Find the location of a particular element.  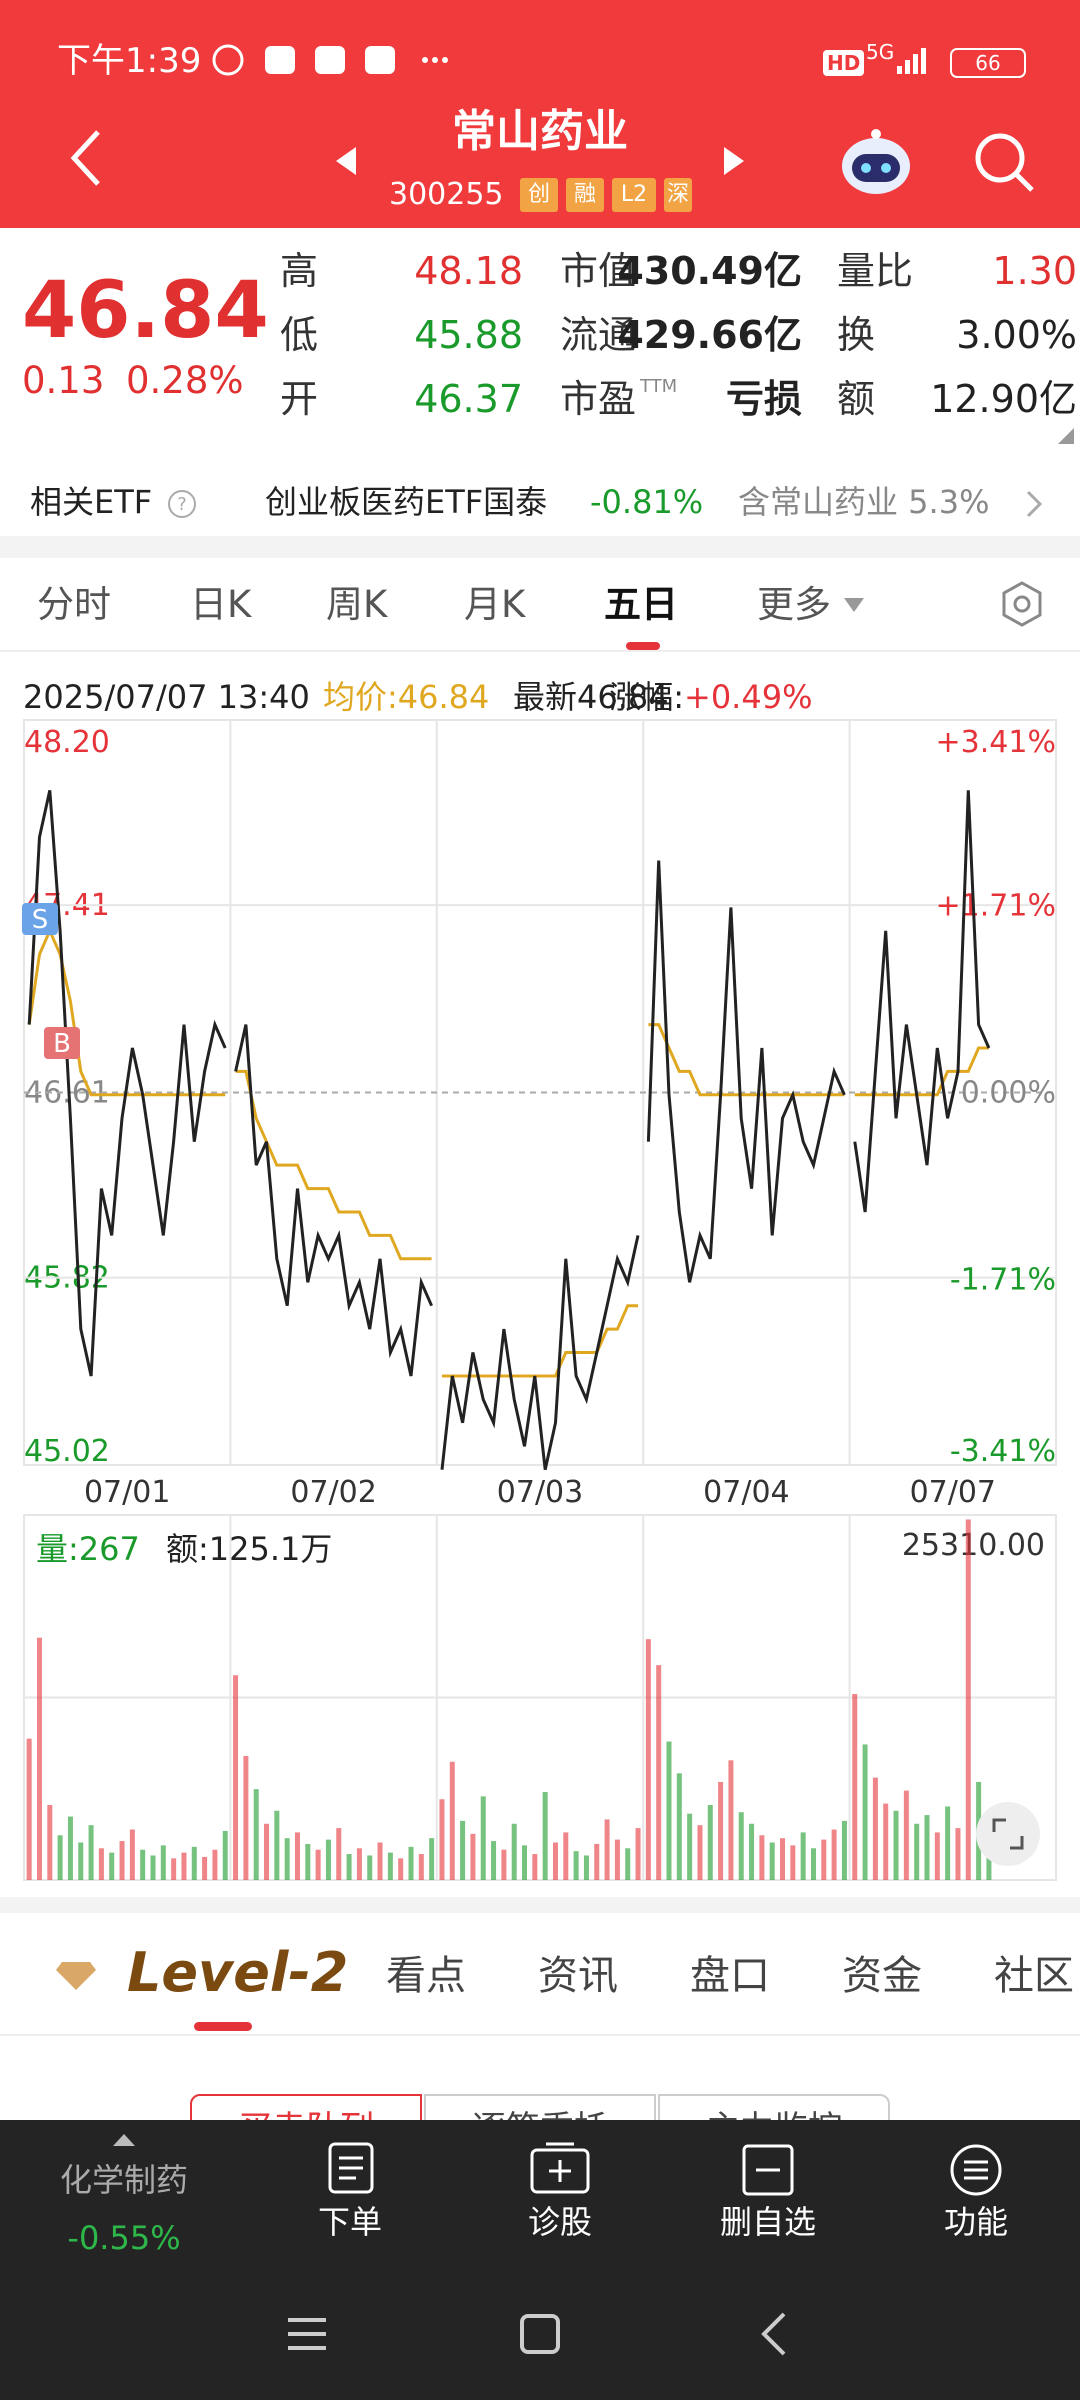

change-label: 涨幅: is located at coordinates (646, 697).